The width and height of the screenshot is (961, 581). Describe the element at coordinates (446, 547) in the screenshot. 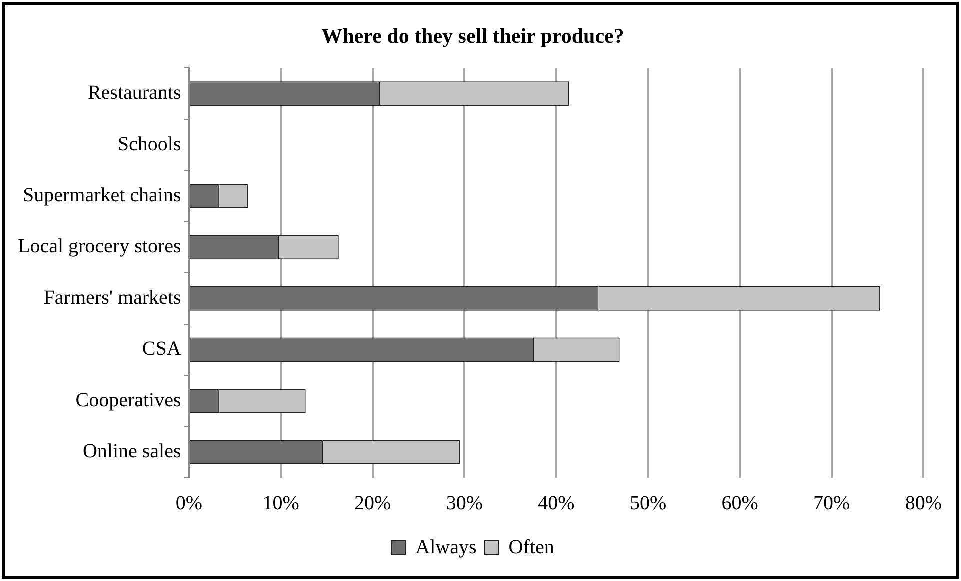

I see `legend-label: Always` at that location.